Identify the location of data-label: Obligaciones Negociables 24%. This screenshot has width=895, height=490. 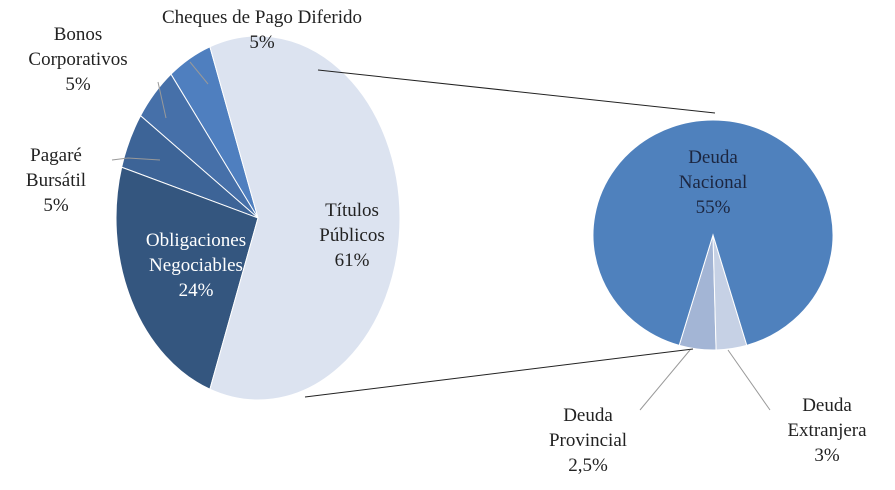
(196, 265).